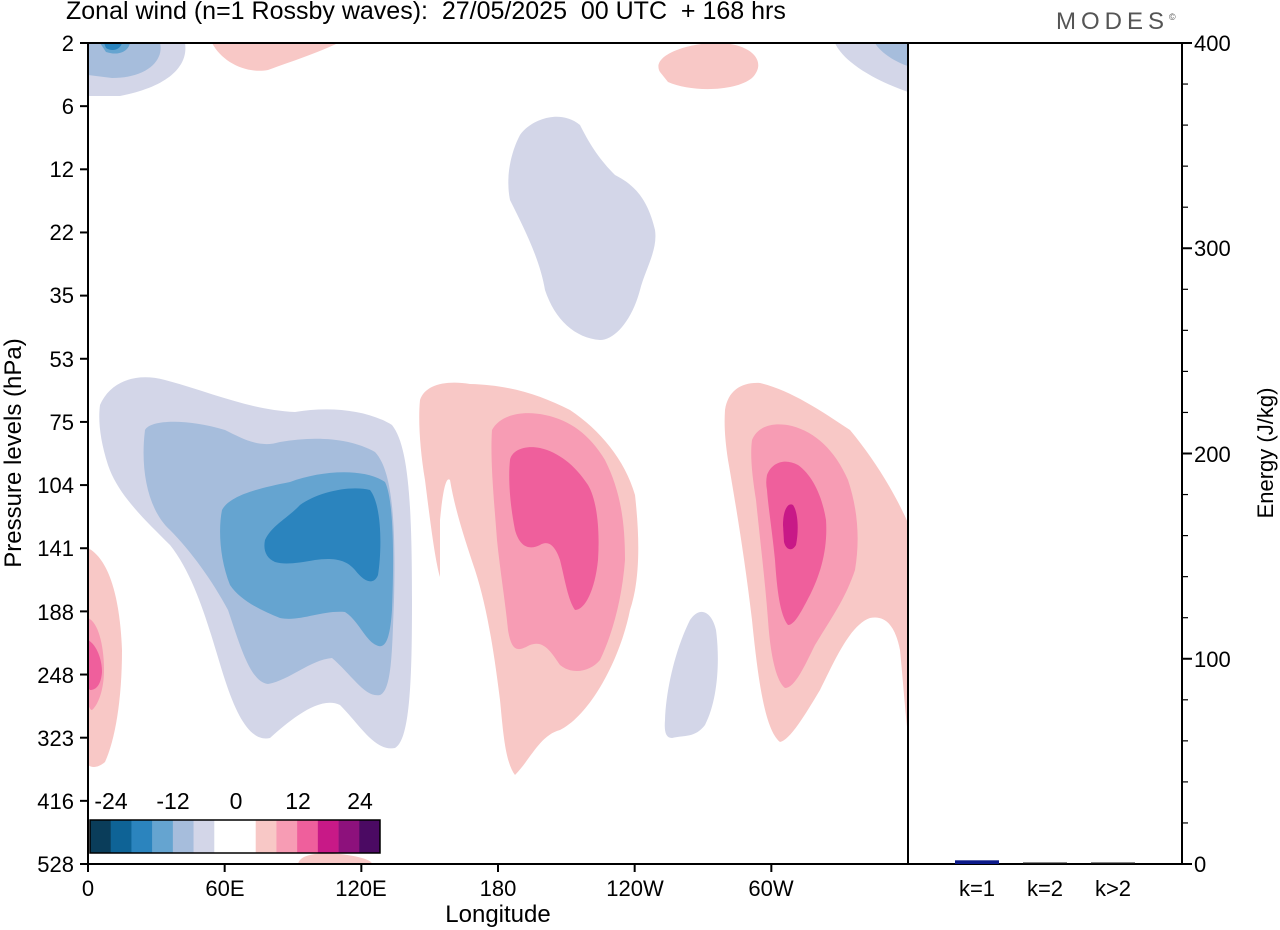 Image resolution: width=1280 pixels, height=930 pixels. What do you see at coordinates (172, 801) in the screenshot?
I see `colorbar-tick-label: -12` at bounding box center [172, 801].